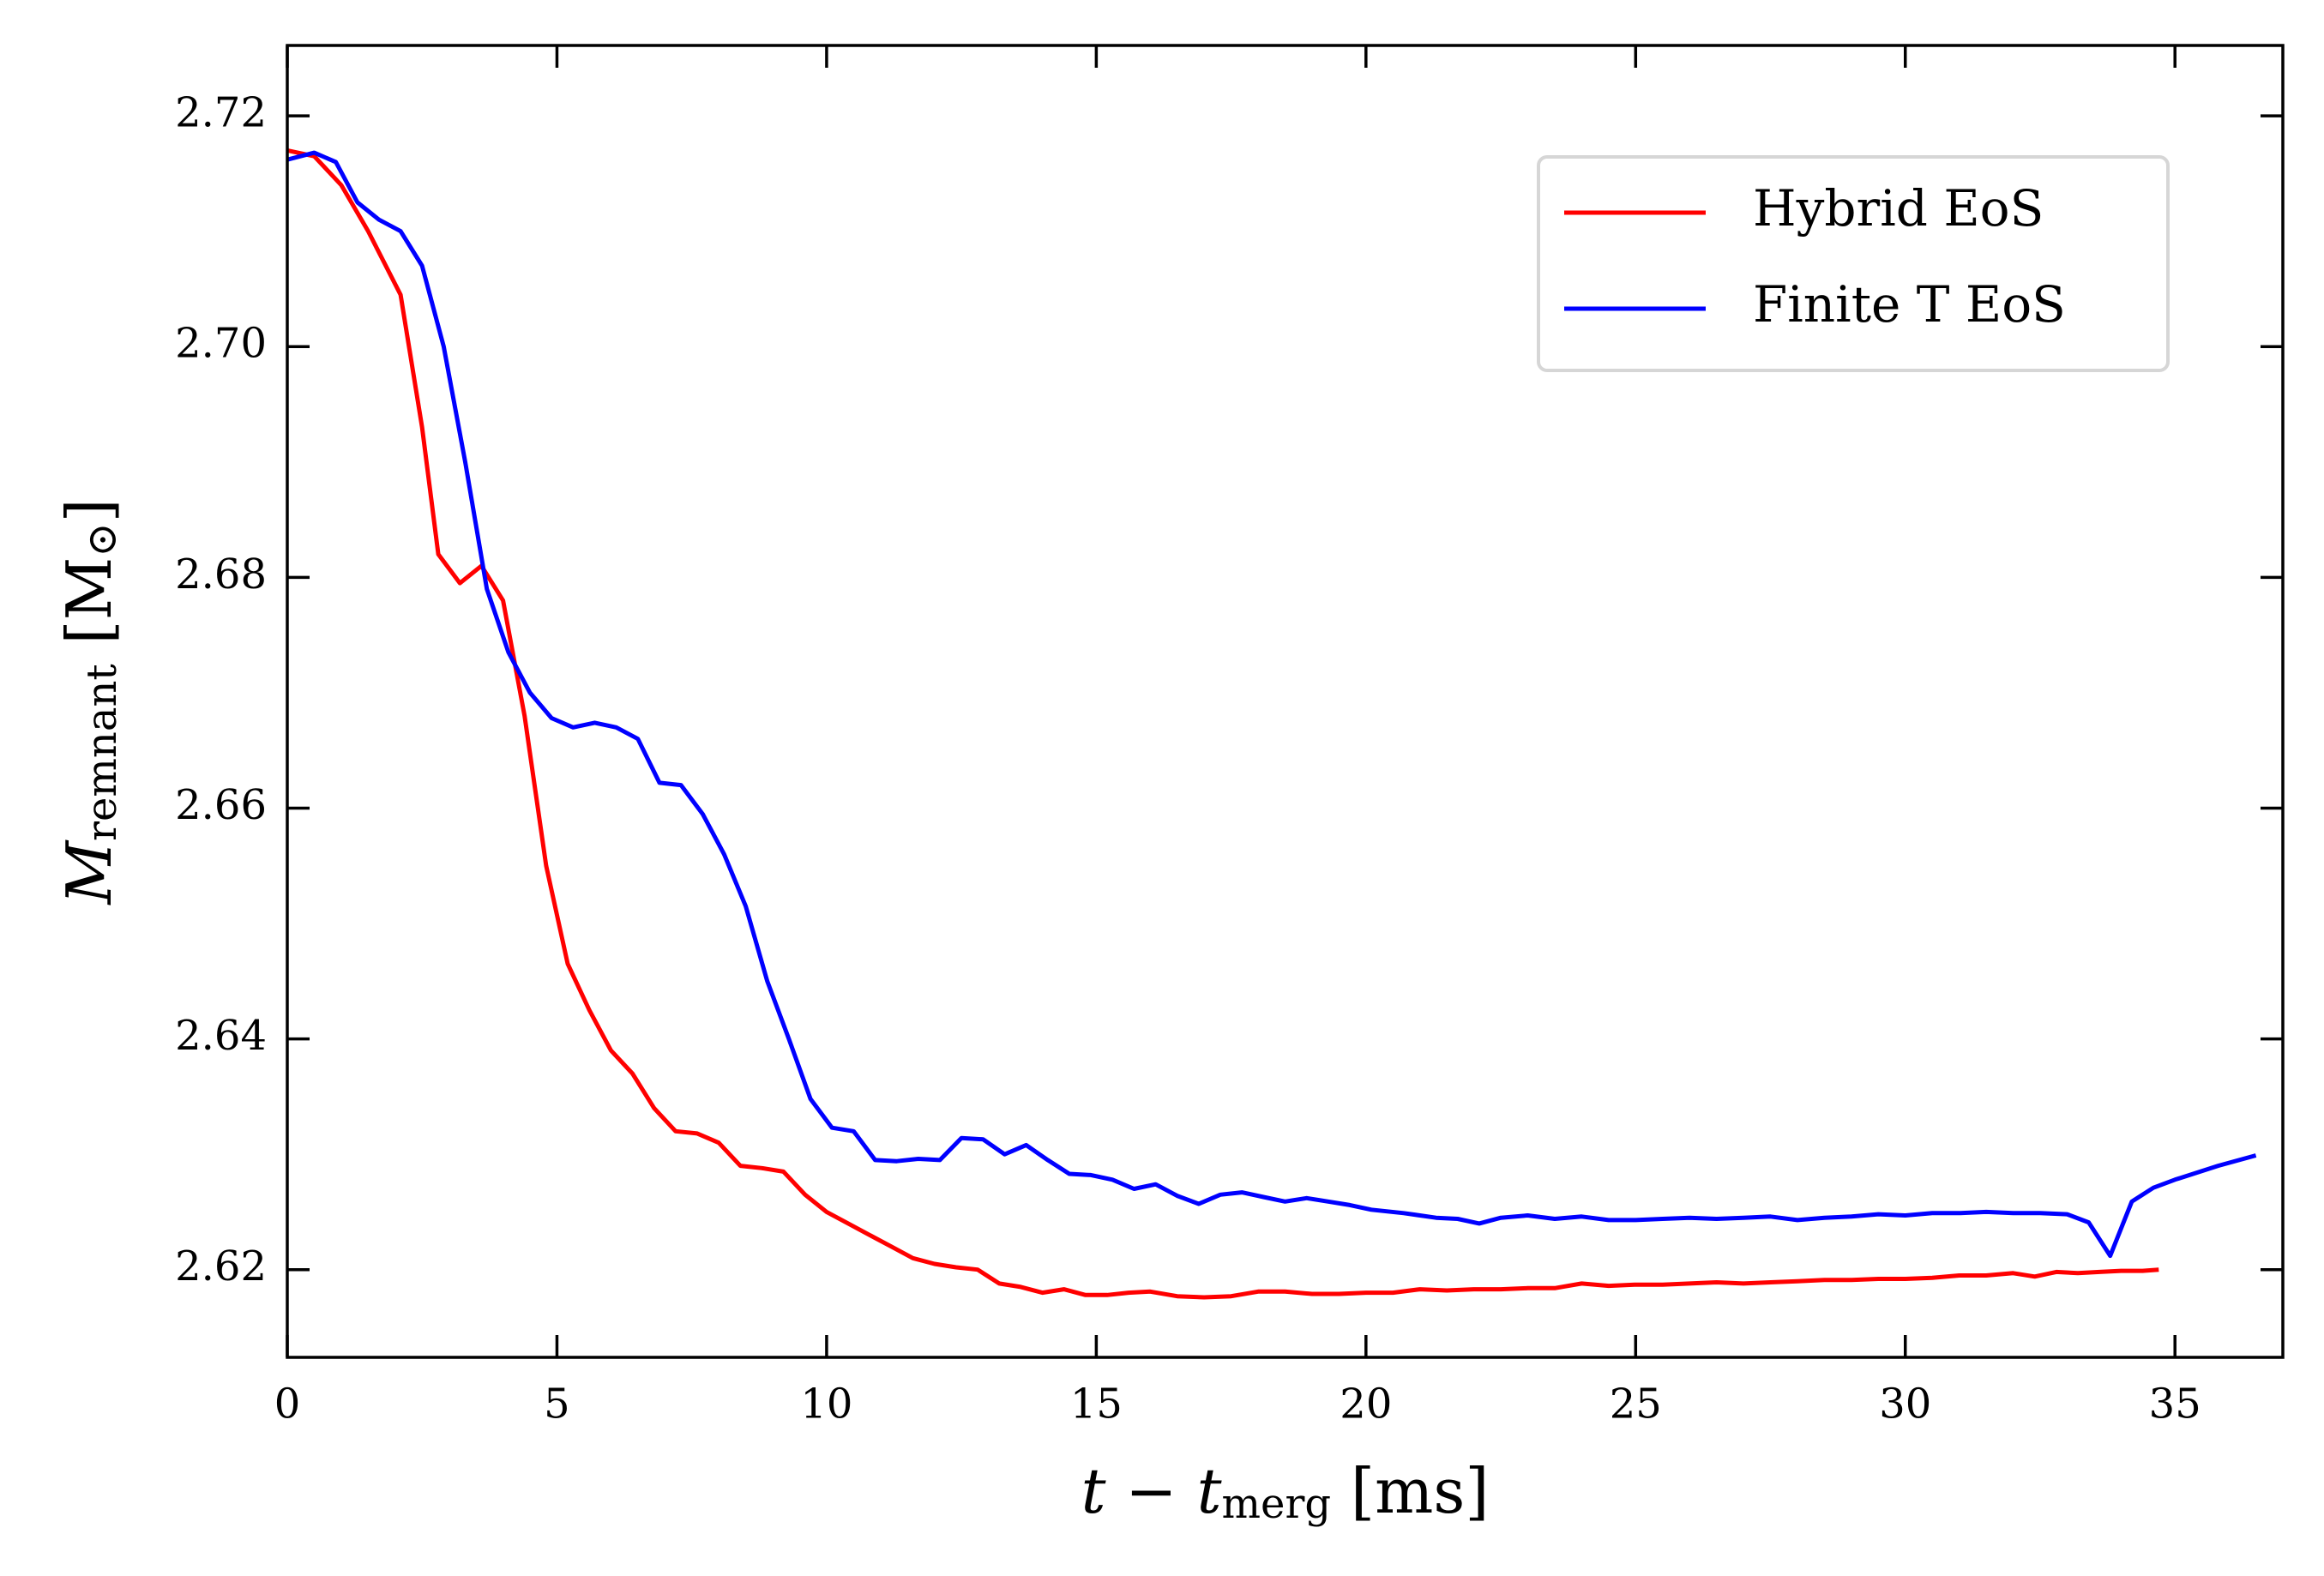 The width and height of the screenshot is (2324, 1576). Describe the element at coordinates (221, 113) in the screenshot. I see `y-tick-label: 2.72` at that location.